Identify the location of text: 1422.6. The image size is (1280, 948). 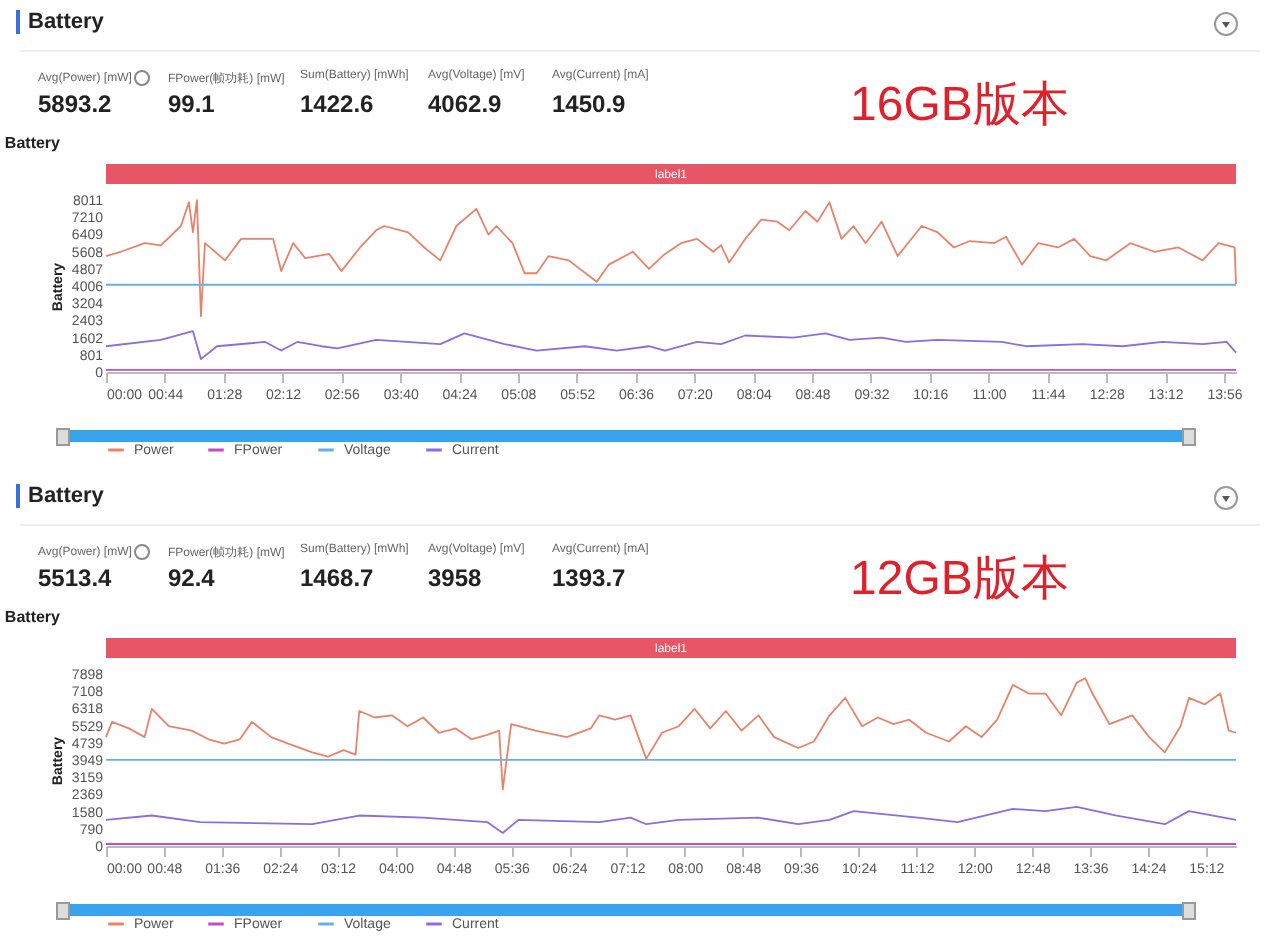
(337, 104).